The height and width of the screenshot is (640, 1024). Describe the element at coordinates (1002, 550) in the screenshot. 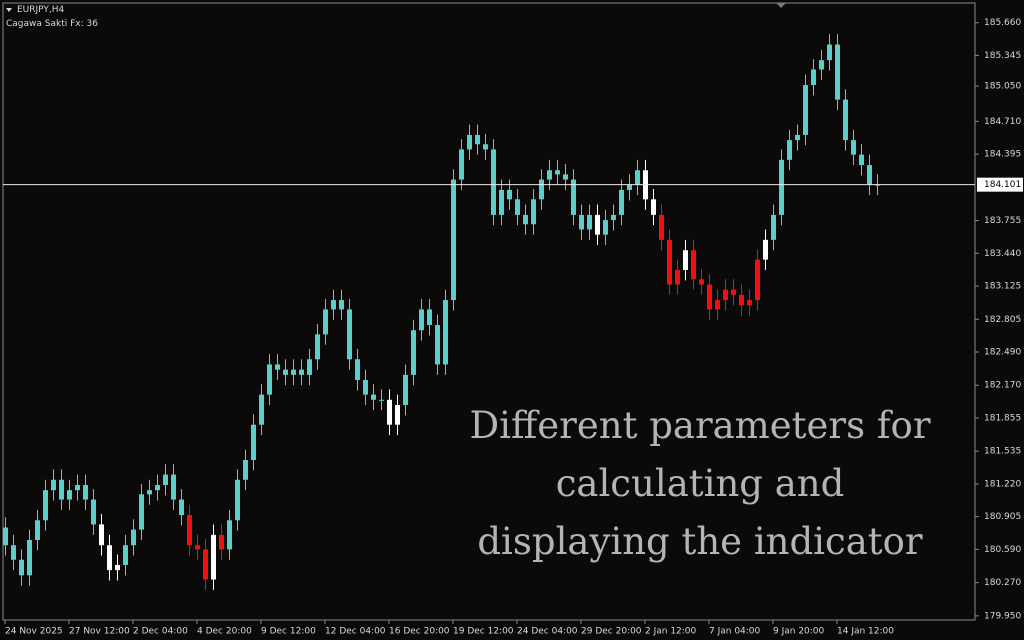

I see `y-tick-label: 180.590` at that location.